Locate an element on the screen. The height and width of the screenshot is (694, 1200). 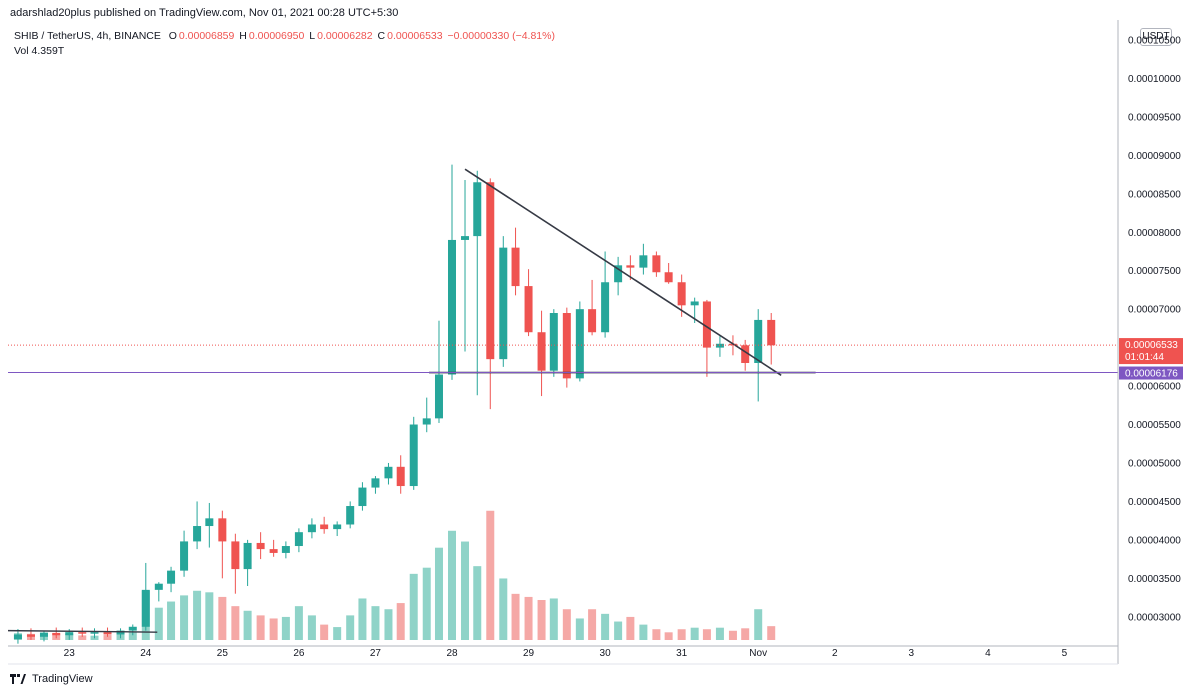
volume-layer is located at coordinates (394, 575).